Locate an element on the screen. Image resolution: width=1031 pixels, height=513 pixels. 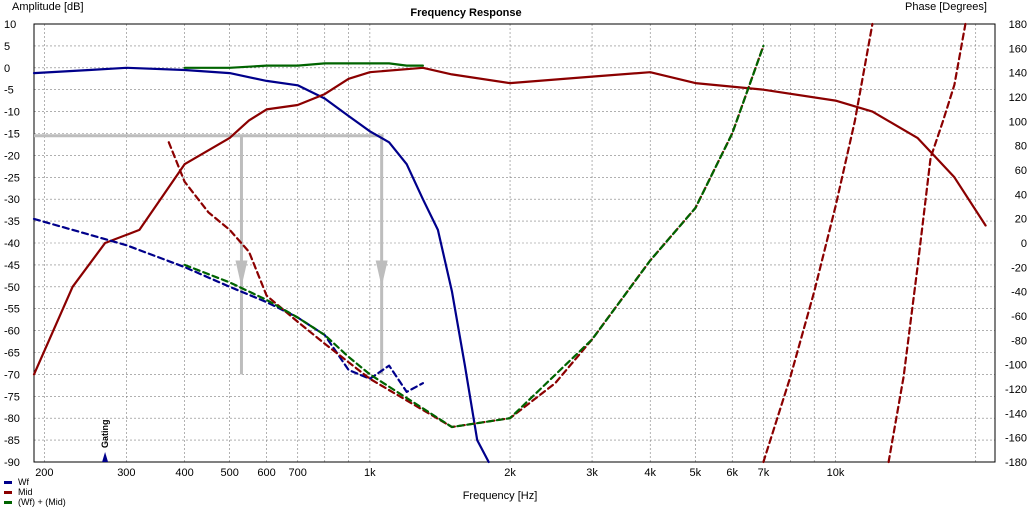
x-tick-label: 4k is located at coordinates (650, 473).